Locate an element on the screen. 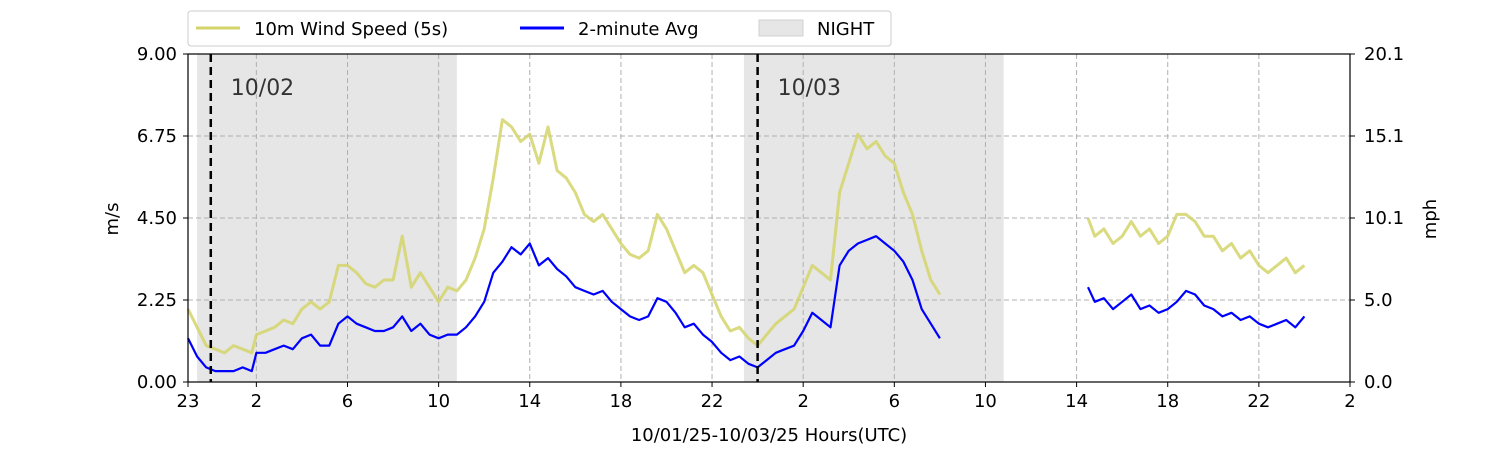 This screenshot has width=1500, height=450. y-tick-label-right-0: 0.0 is located at coordinates (1378, 382).